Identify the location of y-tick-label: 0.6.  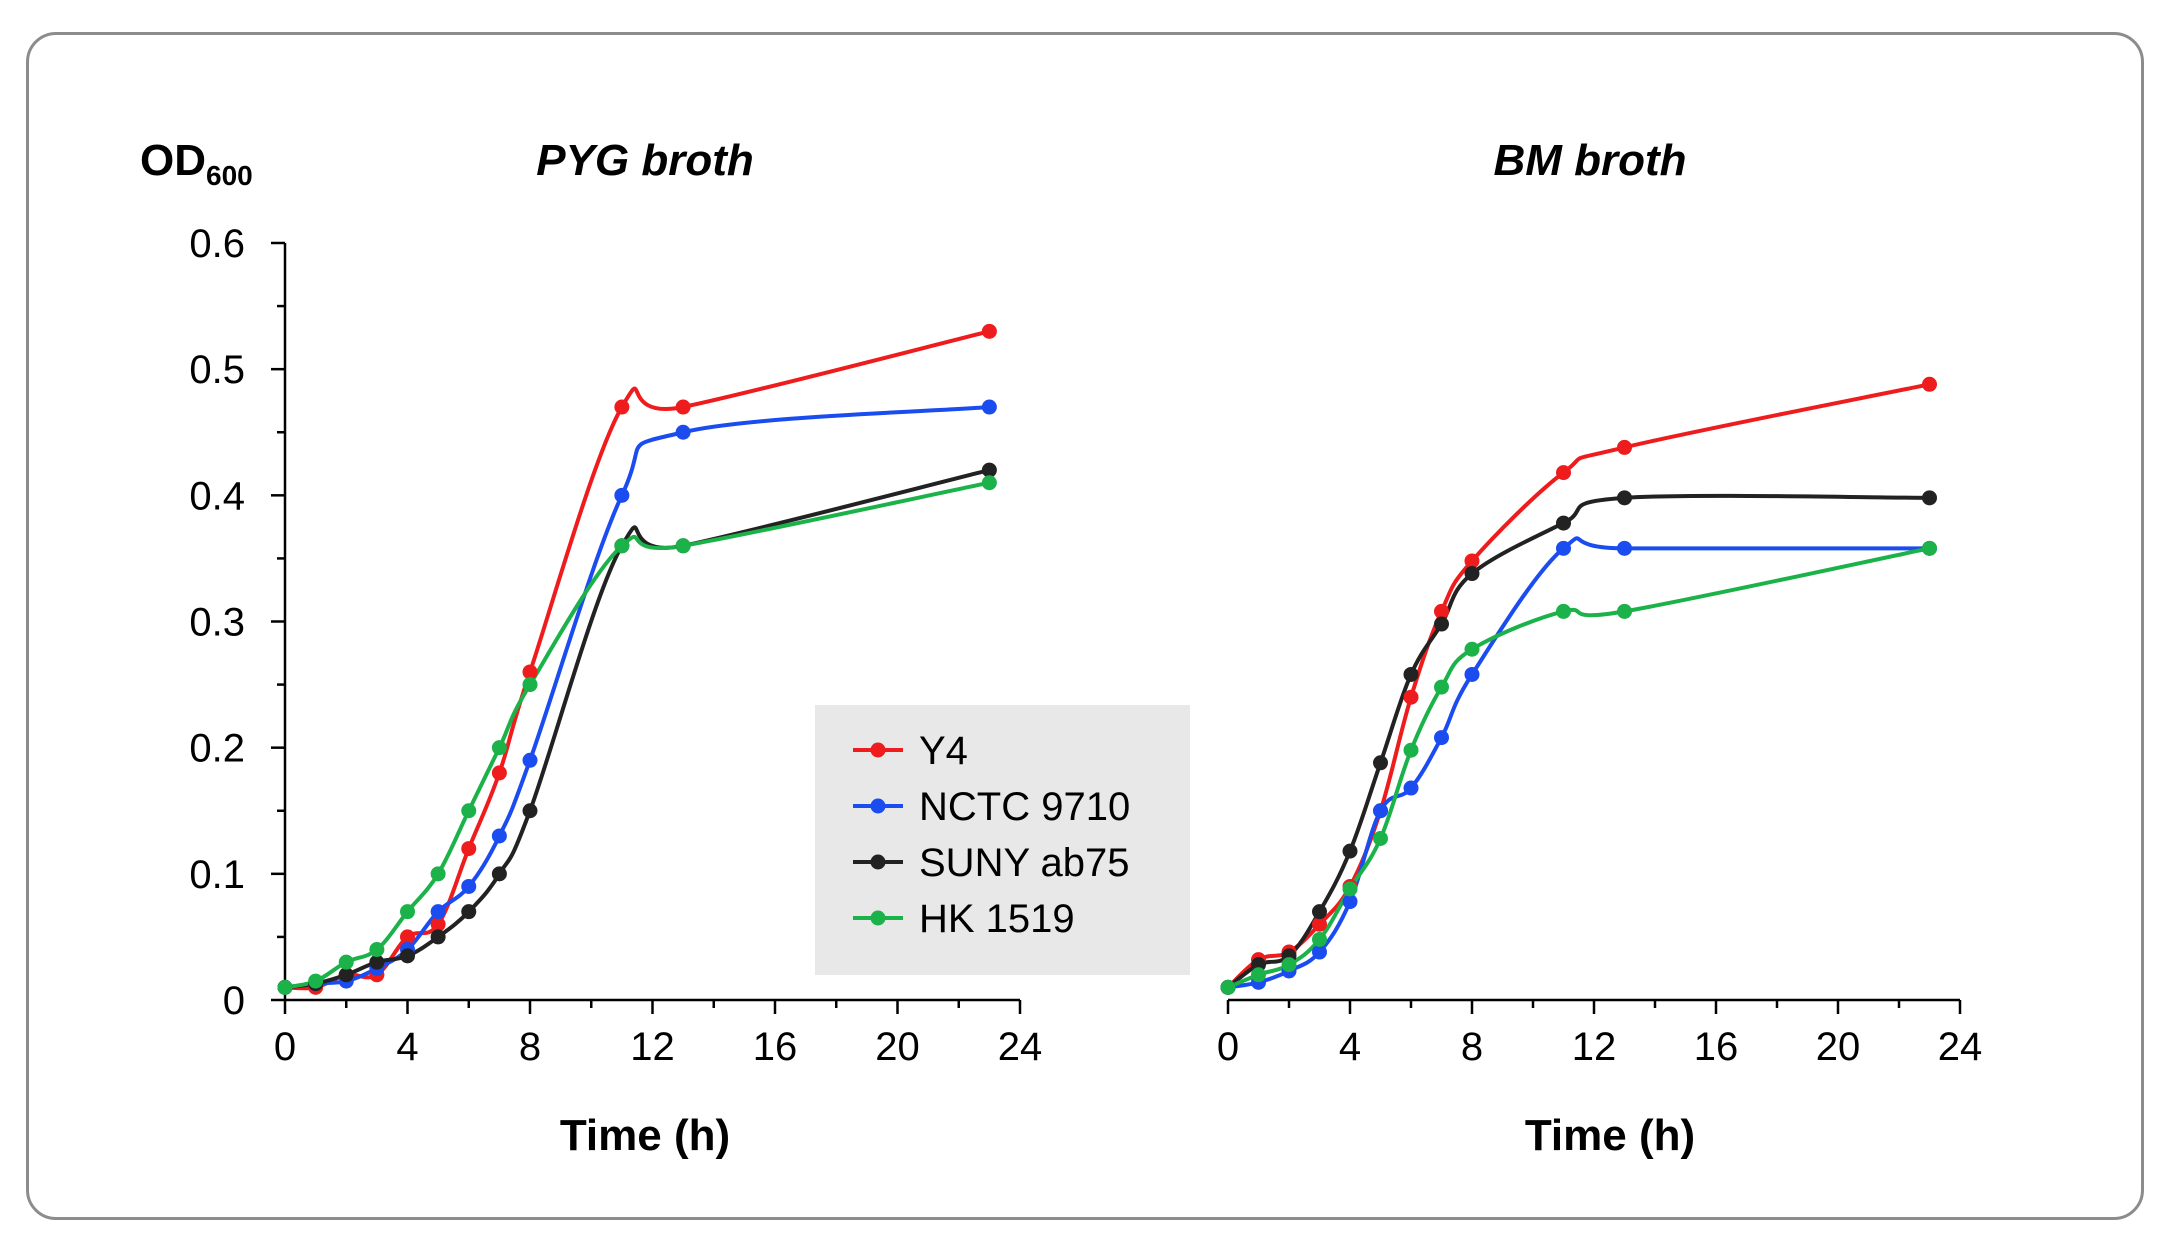
(217, 244).